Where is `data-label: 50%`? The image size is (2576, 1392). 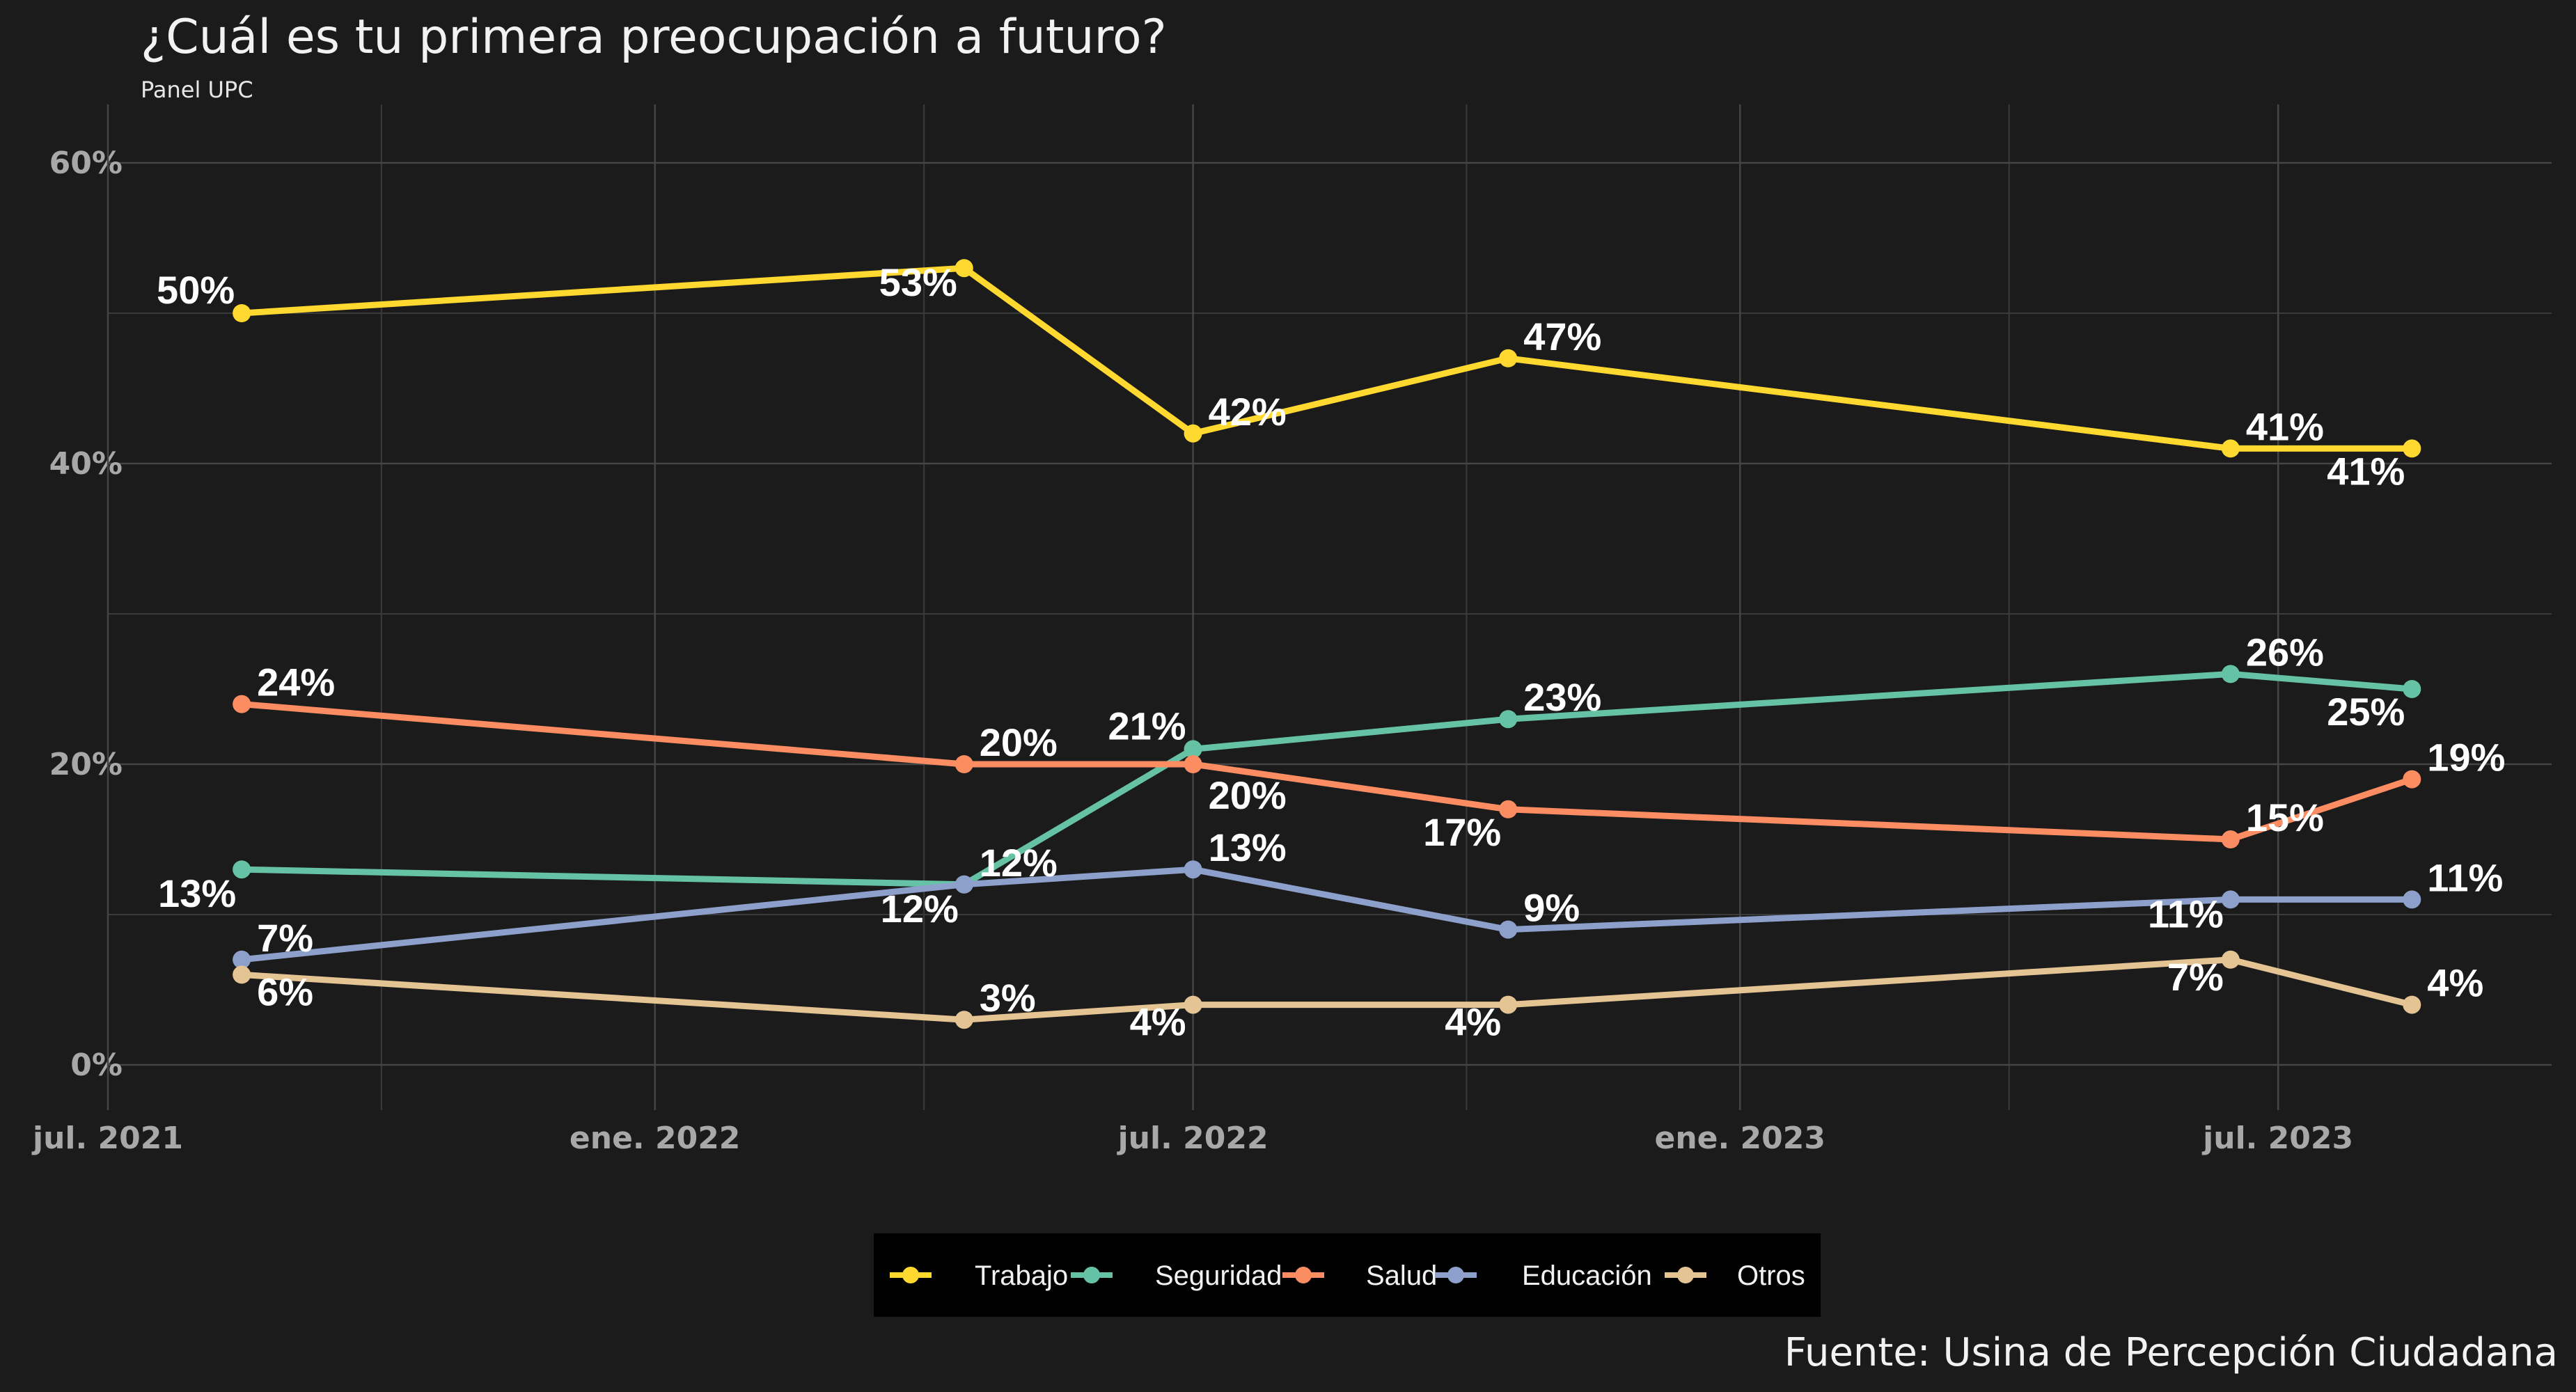 data-label: 50% is located at coordinates (196, 290).